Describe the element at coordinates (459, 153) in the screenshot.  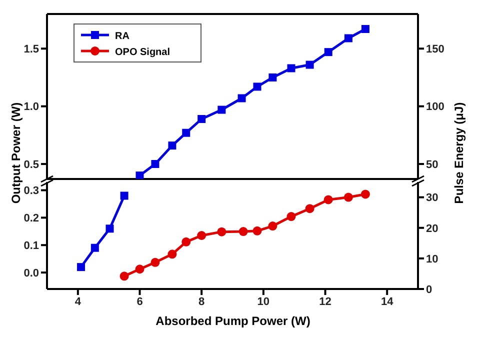
I see `y2-axis-title: Pulse Energy (μJ)` at that location.